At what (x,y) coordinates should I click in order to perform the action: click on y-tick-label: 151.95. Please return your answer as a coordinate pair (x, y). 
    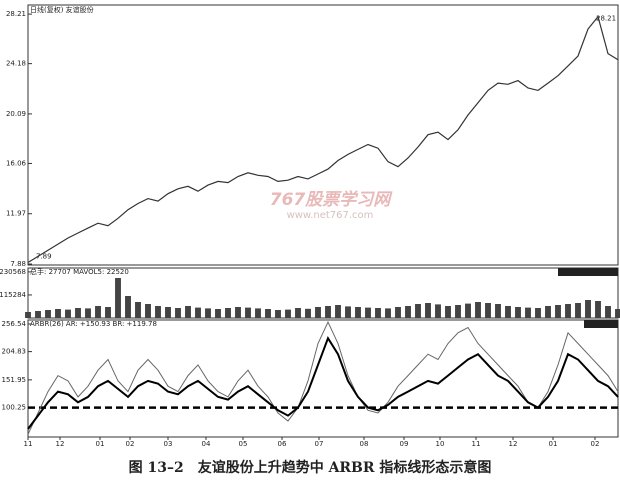
    Looking at the image, I should click on (14, 380).